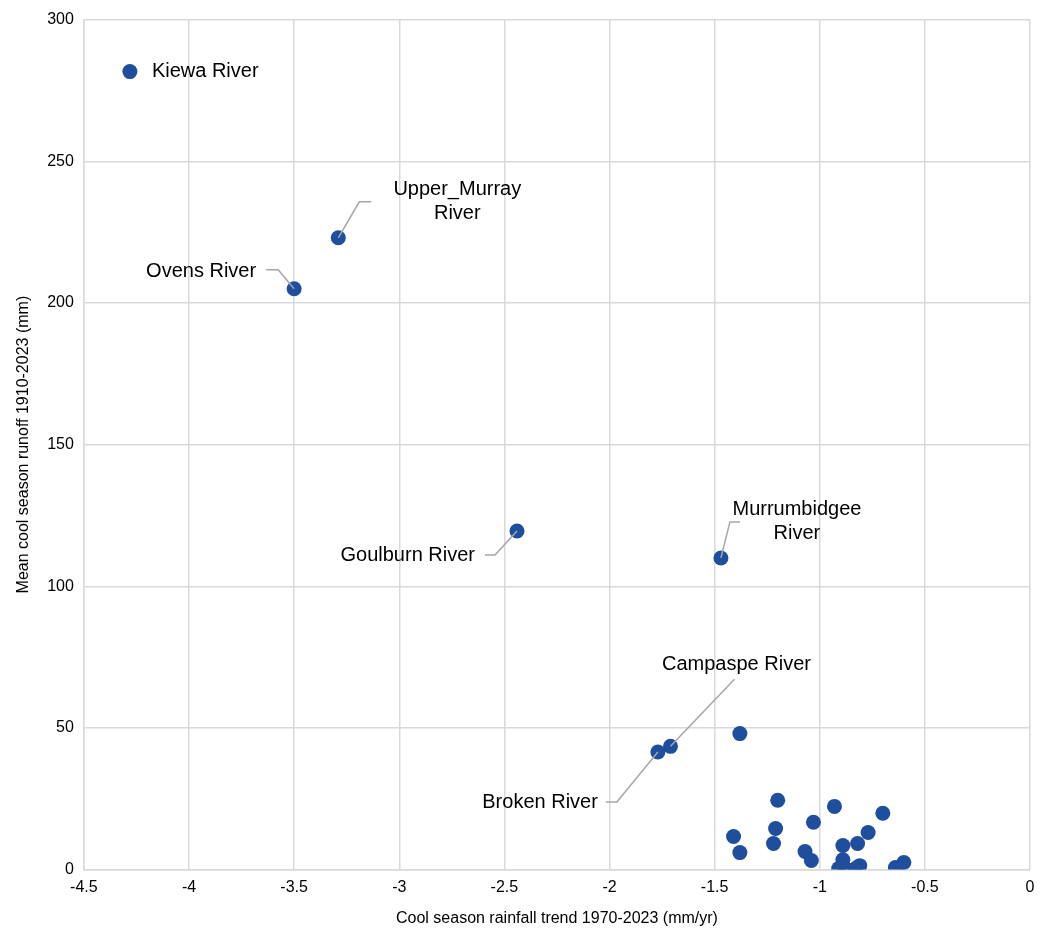 This screenshot has width=1056, height=938. I want to click on x-tick-label: -3.5, so click(294, 886).